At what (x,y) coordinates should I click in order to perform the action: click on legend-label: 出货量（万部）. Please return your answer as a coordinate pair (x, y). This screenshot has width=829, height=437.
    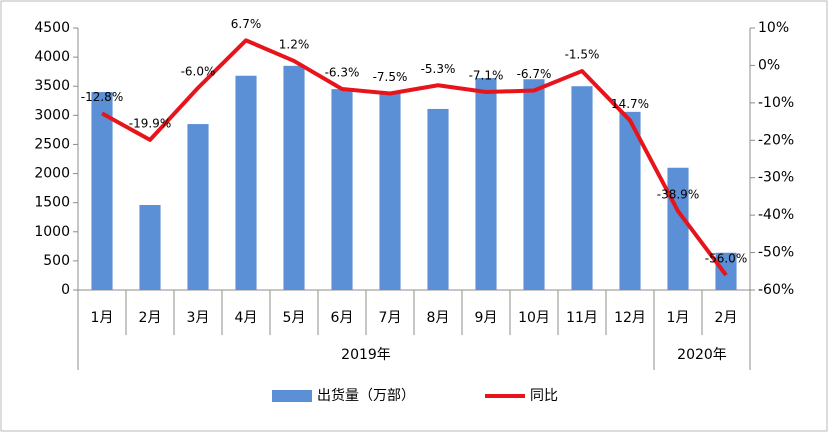
    Looking at the image, I should click on (366, 395).